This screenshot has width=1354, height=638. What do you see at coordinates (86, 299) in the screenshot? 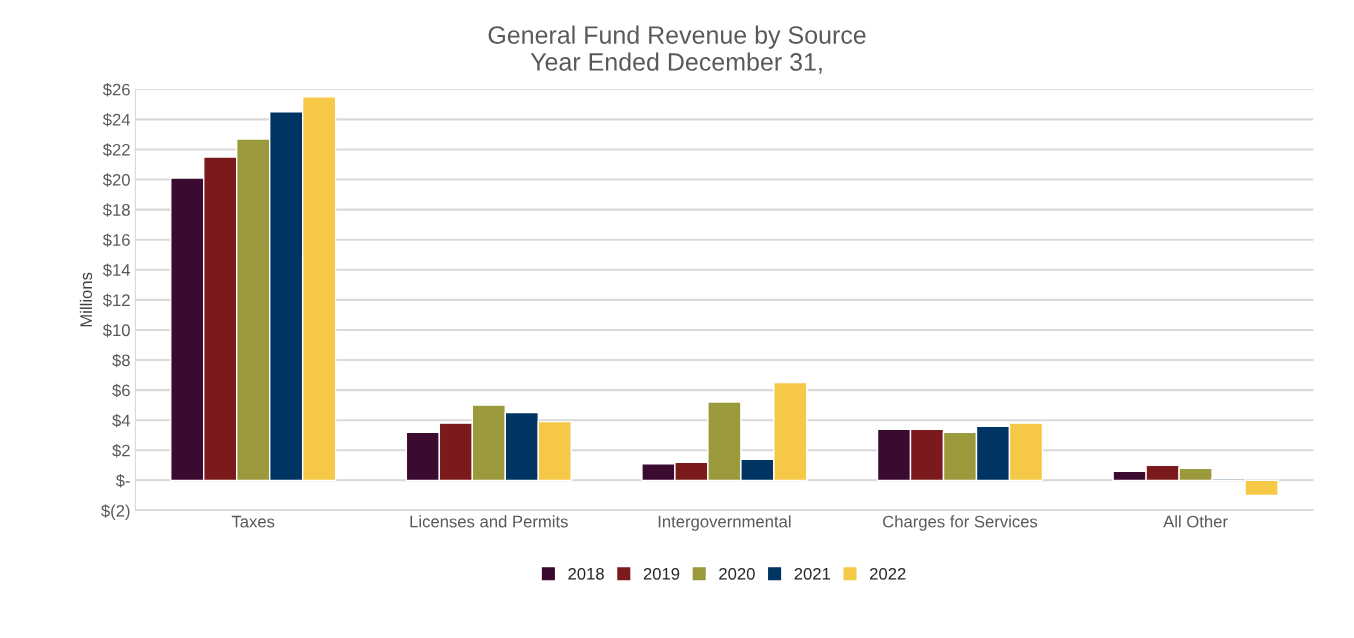
I see `y-axis-title: Millions` at bounding box center [86, 299].